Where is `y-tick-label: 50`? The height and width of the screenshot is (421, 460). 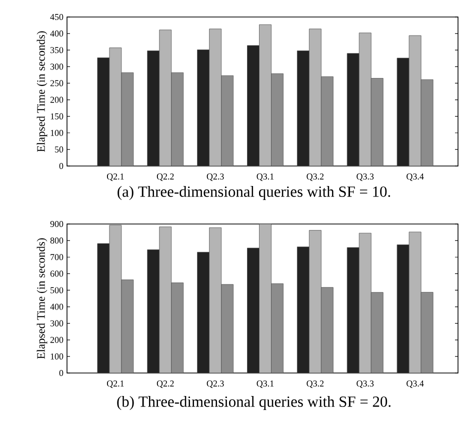 y-tick-label: 50 is located at coordinates (59, 149).